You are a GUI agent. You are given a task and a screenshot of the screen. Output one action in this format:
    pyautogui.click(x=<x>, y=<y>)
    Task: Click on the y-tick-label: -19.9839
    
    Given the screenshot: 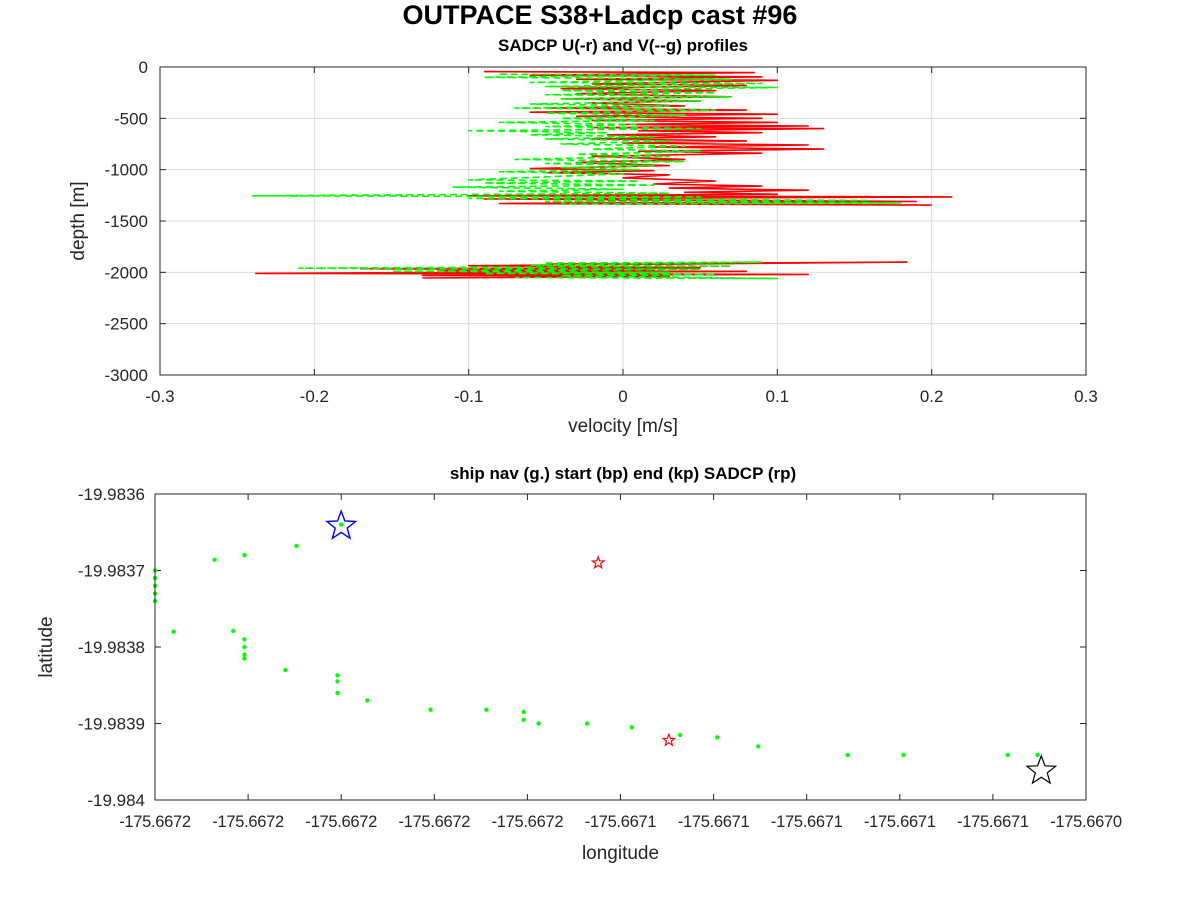 What is the action you would take?
    pyautogui.click(x=111, y=724)
    